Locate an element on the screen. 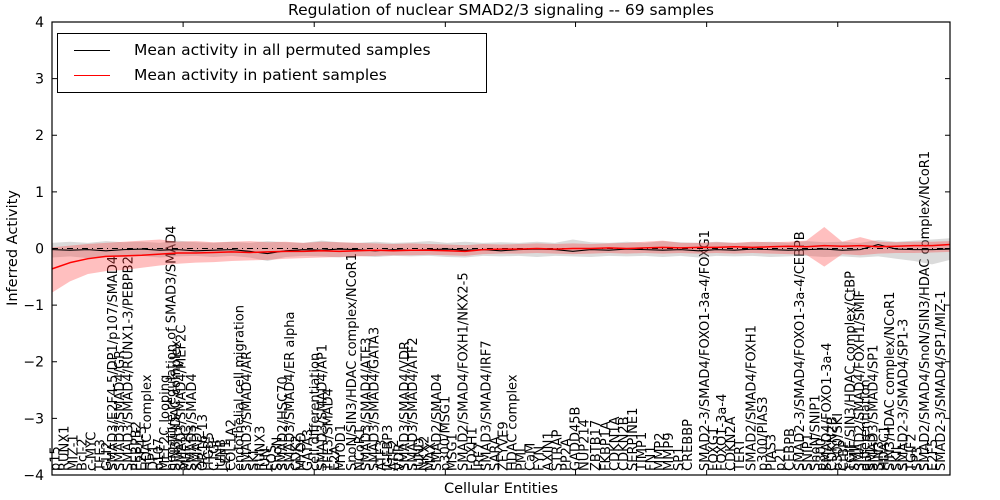 This screenshot has height=500, width=1000. x-category-label: HDAC1 is located at coordinates (884, 448).